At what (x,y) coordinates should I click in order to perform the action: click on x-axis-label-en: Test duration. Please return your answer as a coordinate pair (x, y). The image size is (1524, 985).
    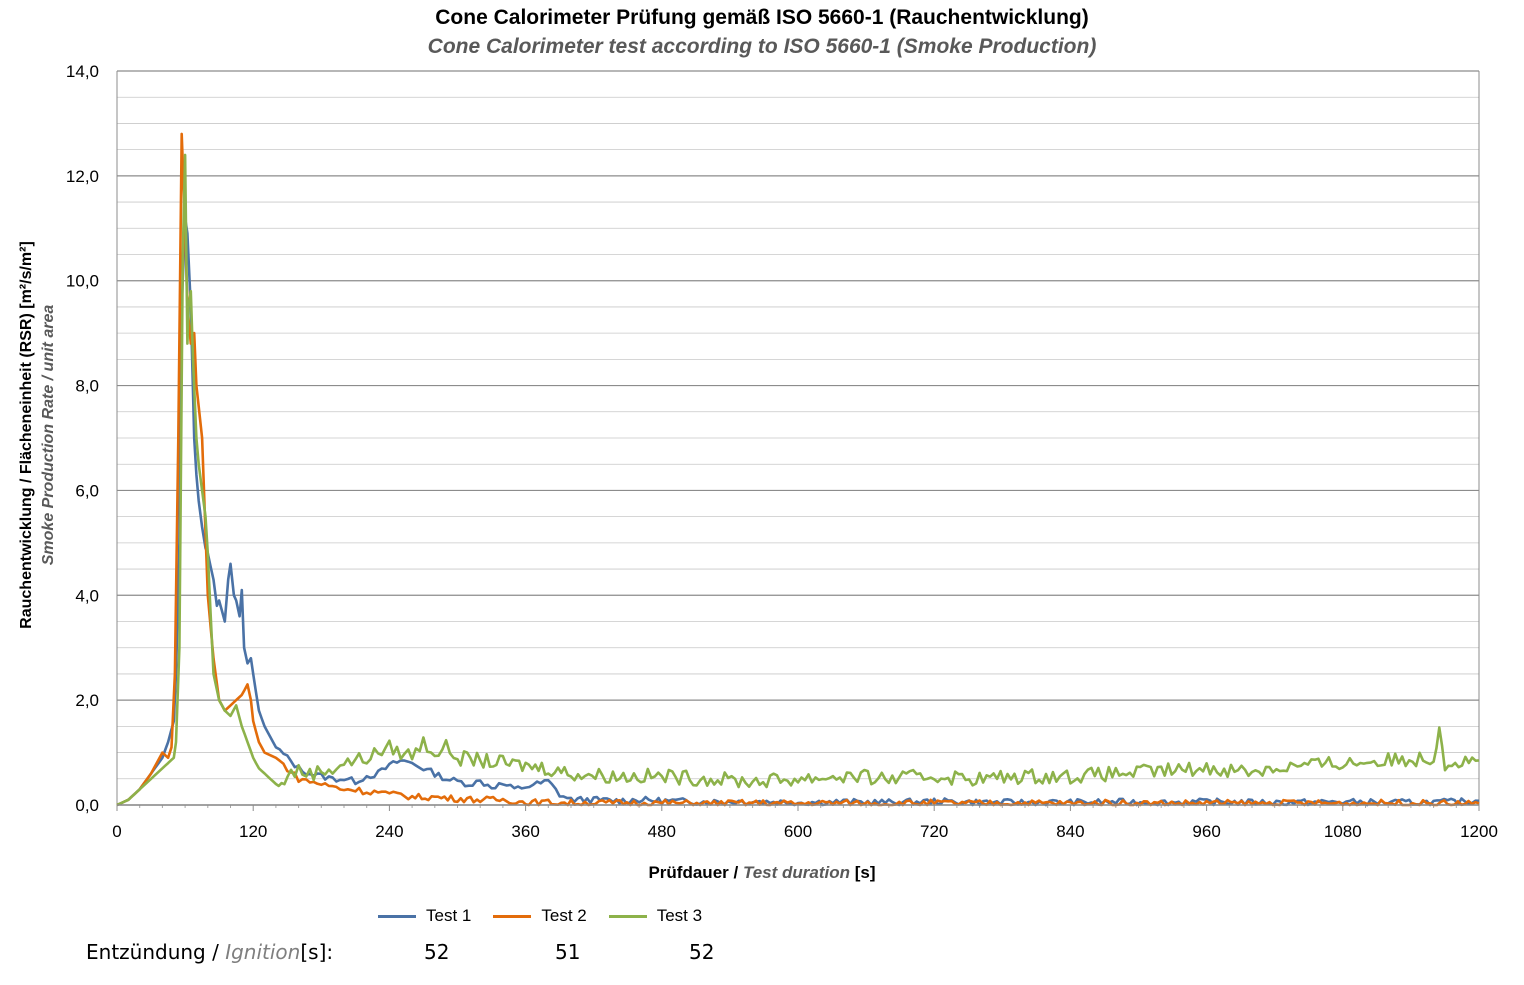
    Looking at the image, I should click on (796, 872).